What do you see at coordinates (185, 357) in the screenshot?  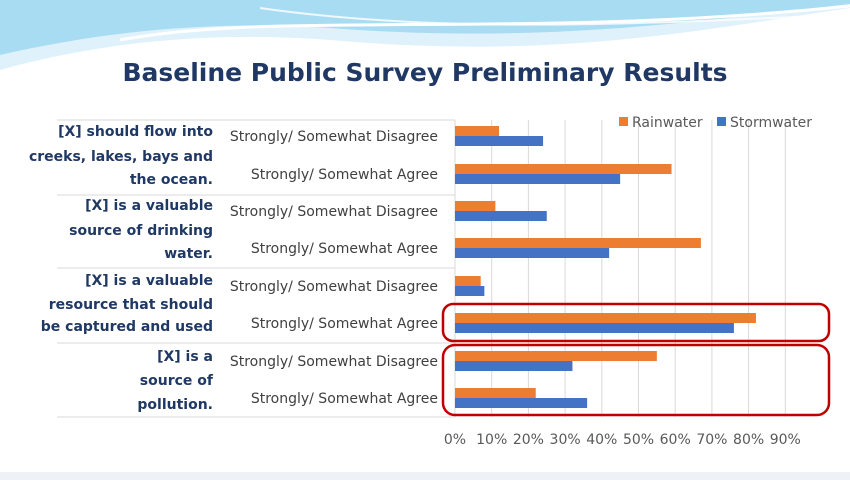 I see `group-label: [X] is a` at bounding box center [185, 357].